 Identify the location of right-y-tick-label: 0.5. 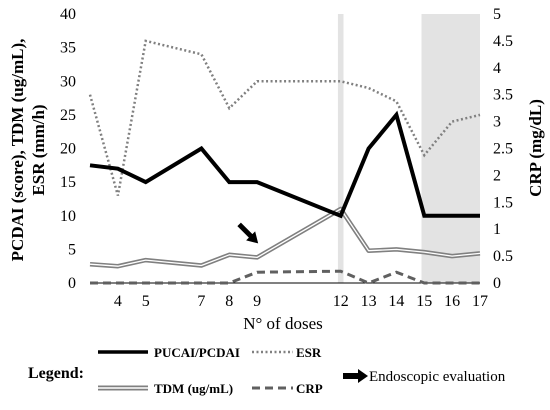
(503, 256).